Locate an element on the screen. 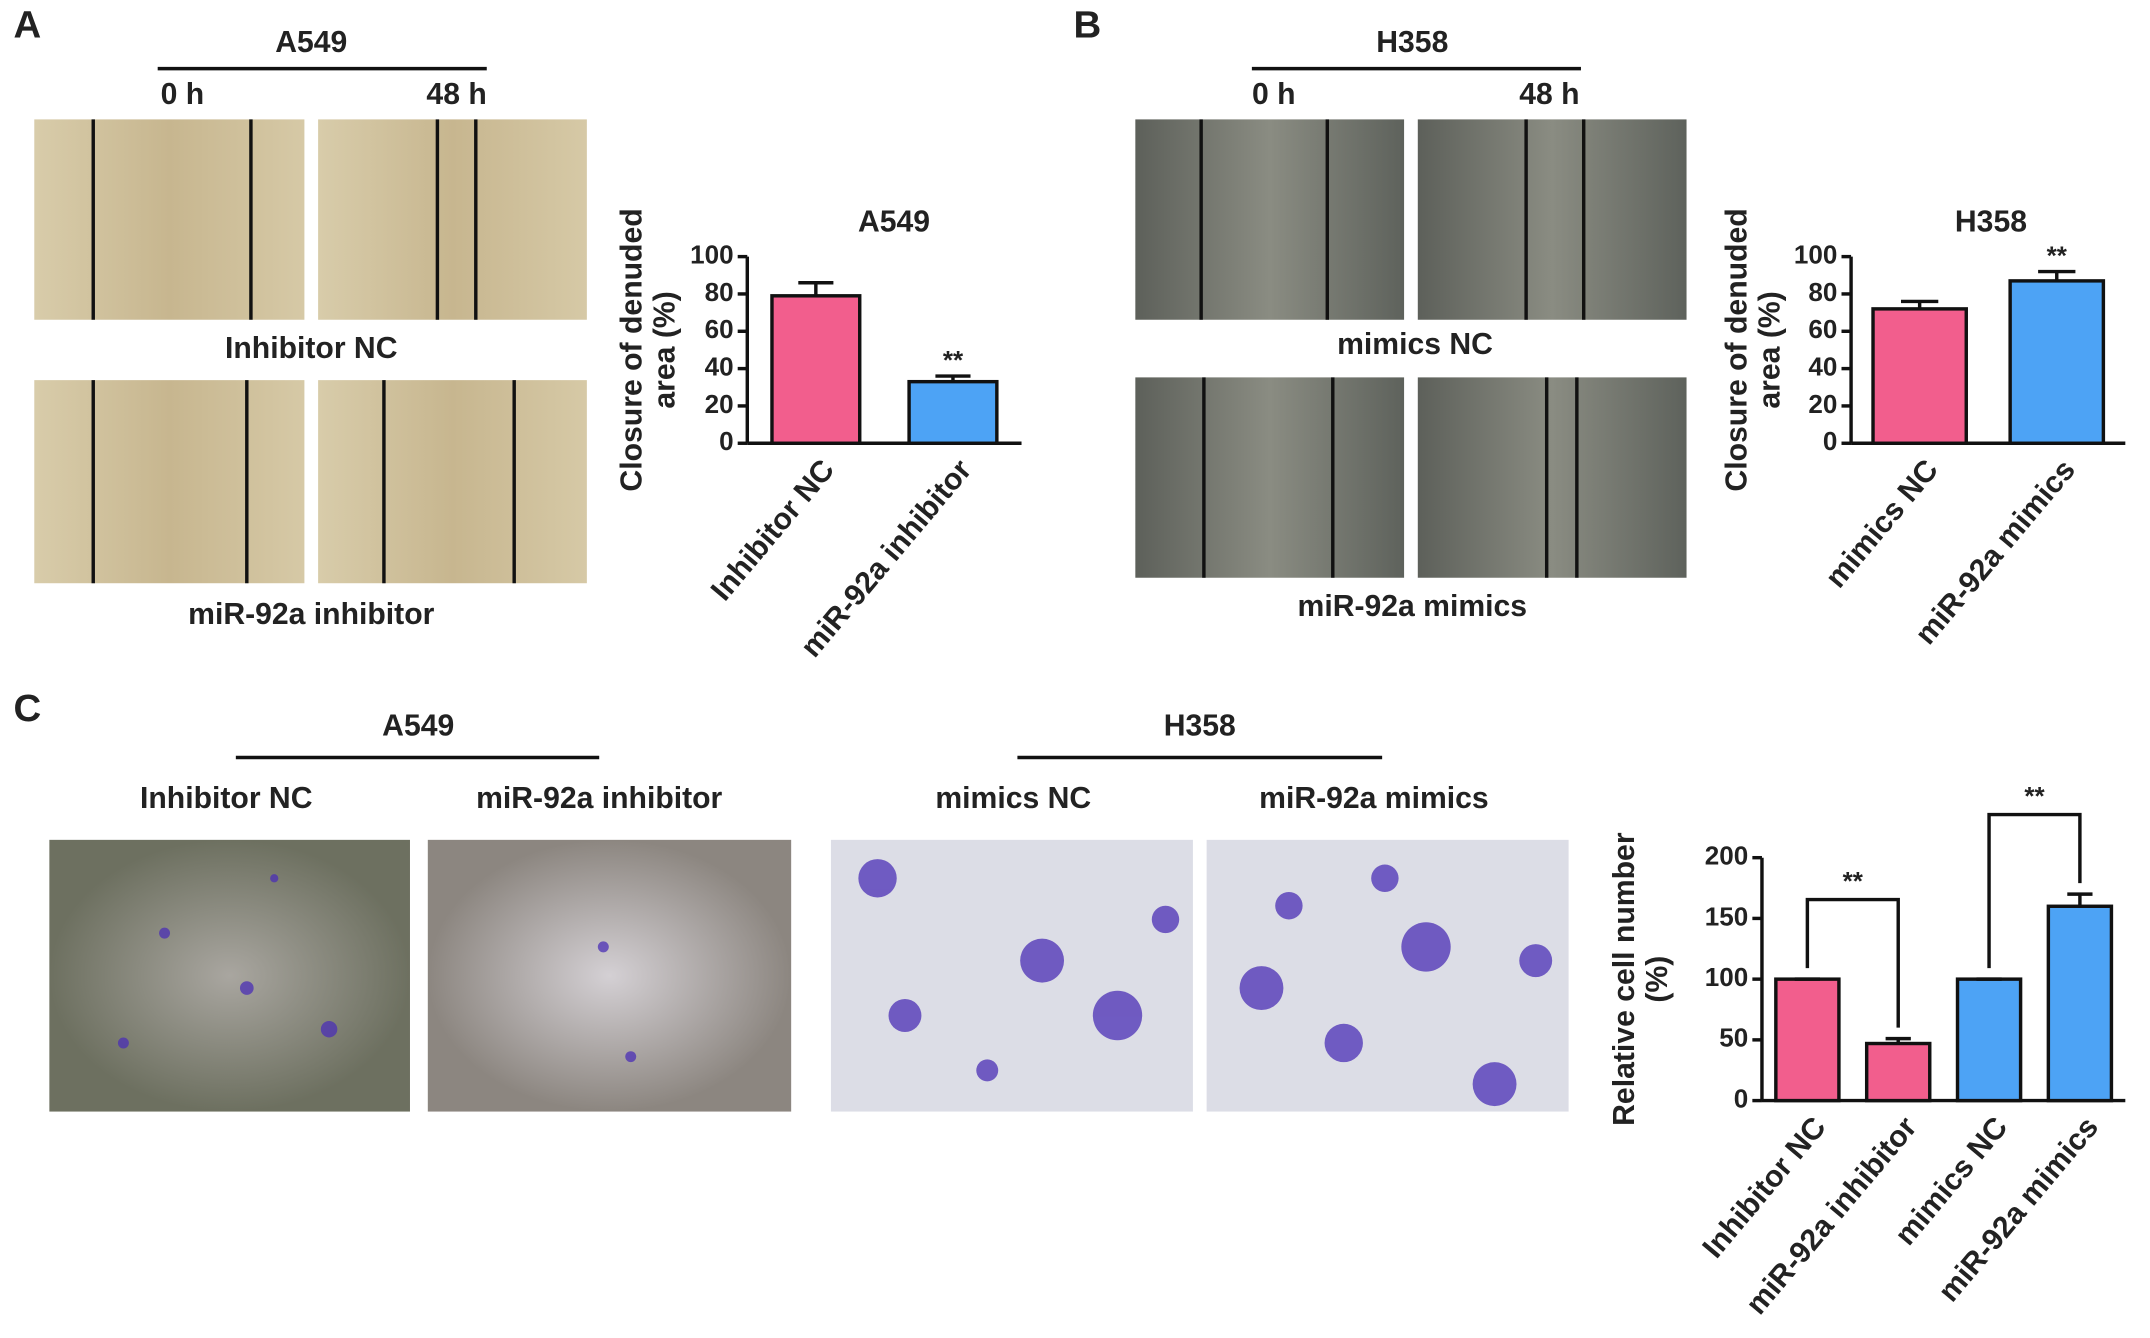 The image size is (2150, 1338). row-label: Inhibitor NC is located at coordinates (311, 348).